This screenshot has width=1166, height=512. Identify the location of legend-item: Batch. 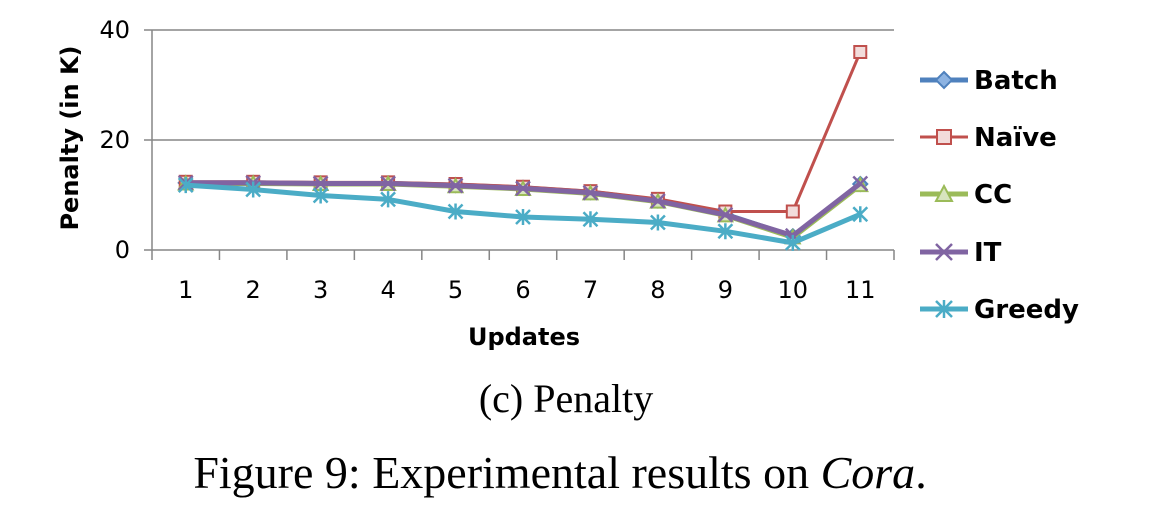
(989, 81).